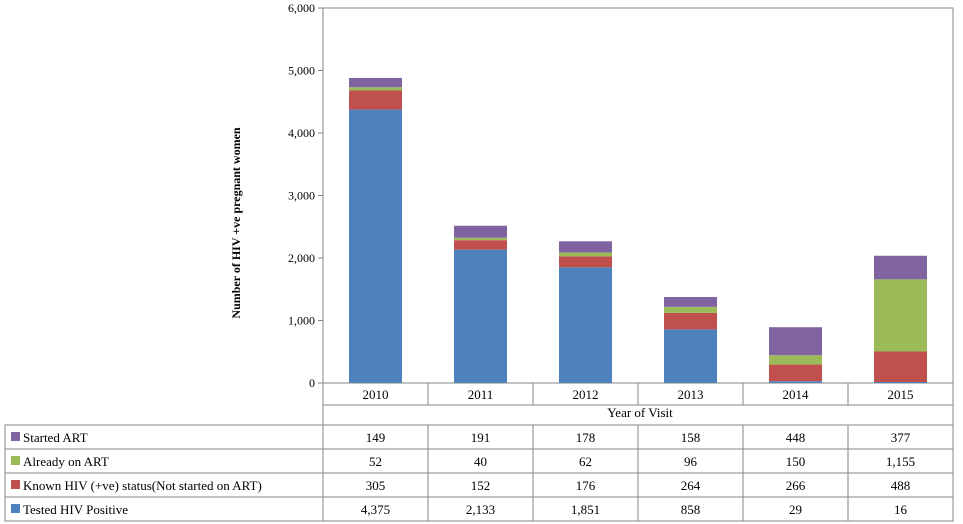 This screenshot has height=524, width=963. What do you see at coordinates (301, 321) in the screenshot?
I see `y-tick-label: 1,000` at bounding box center [301, 321].